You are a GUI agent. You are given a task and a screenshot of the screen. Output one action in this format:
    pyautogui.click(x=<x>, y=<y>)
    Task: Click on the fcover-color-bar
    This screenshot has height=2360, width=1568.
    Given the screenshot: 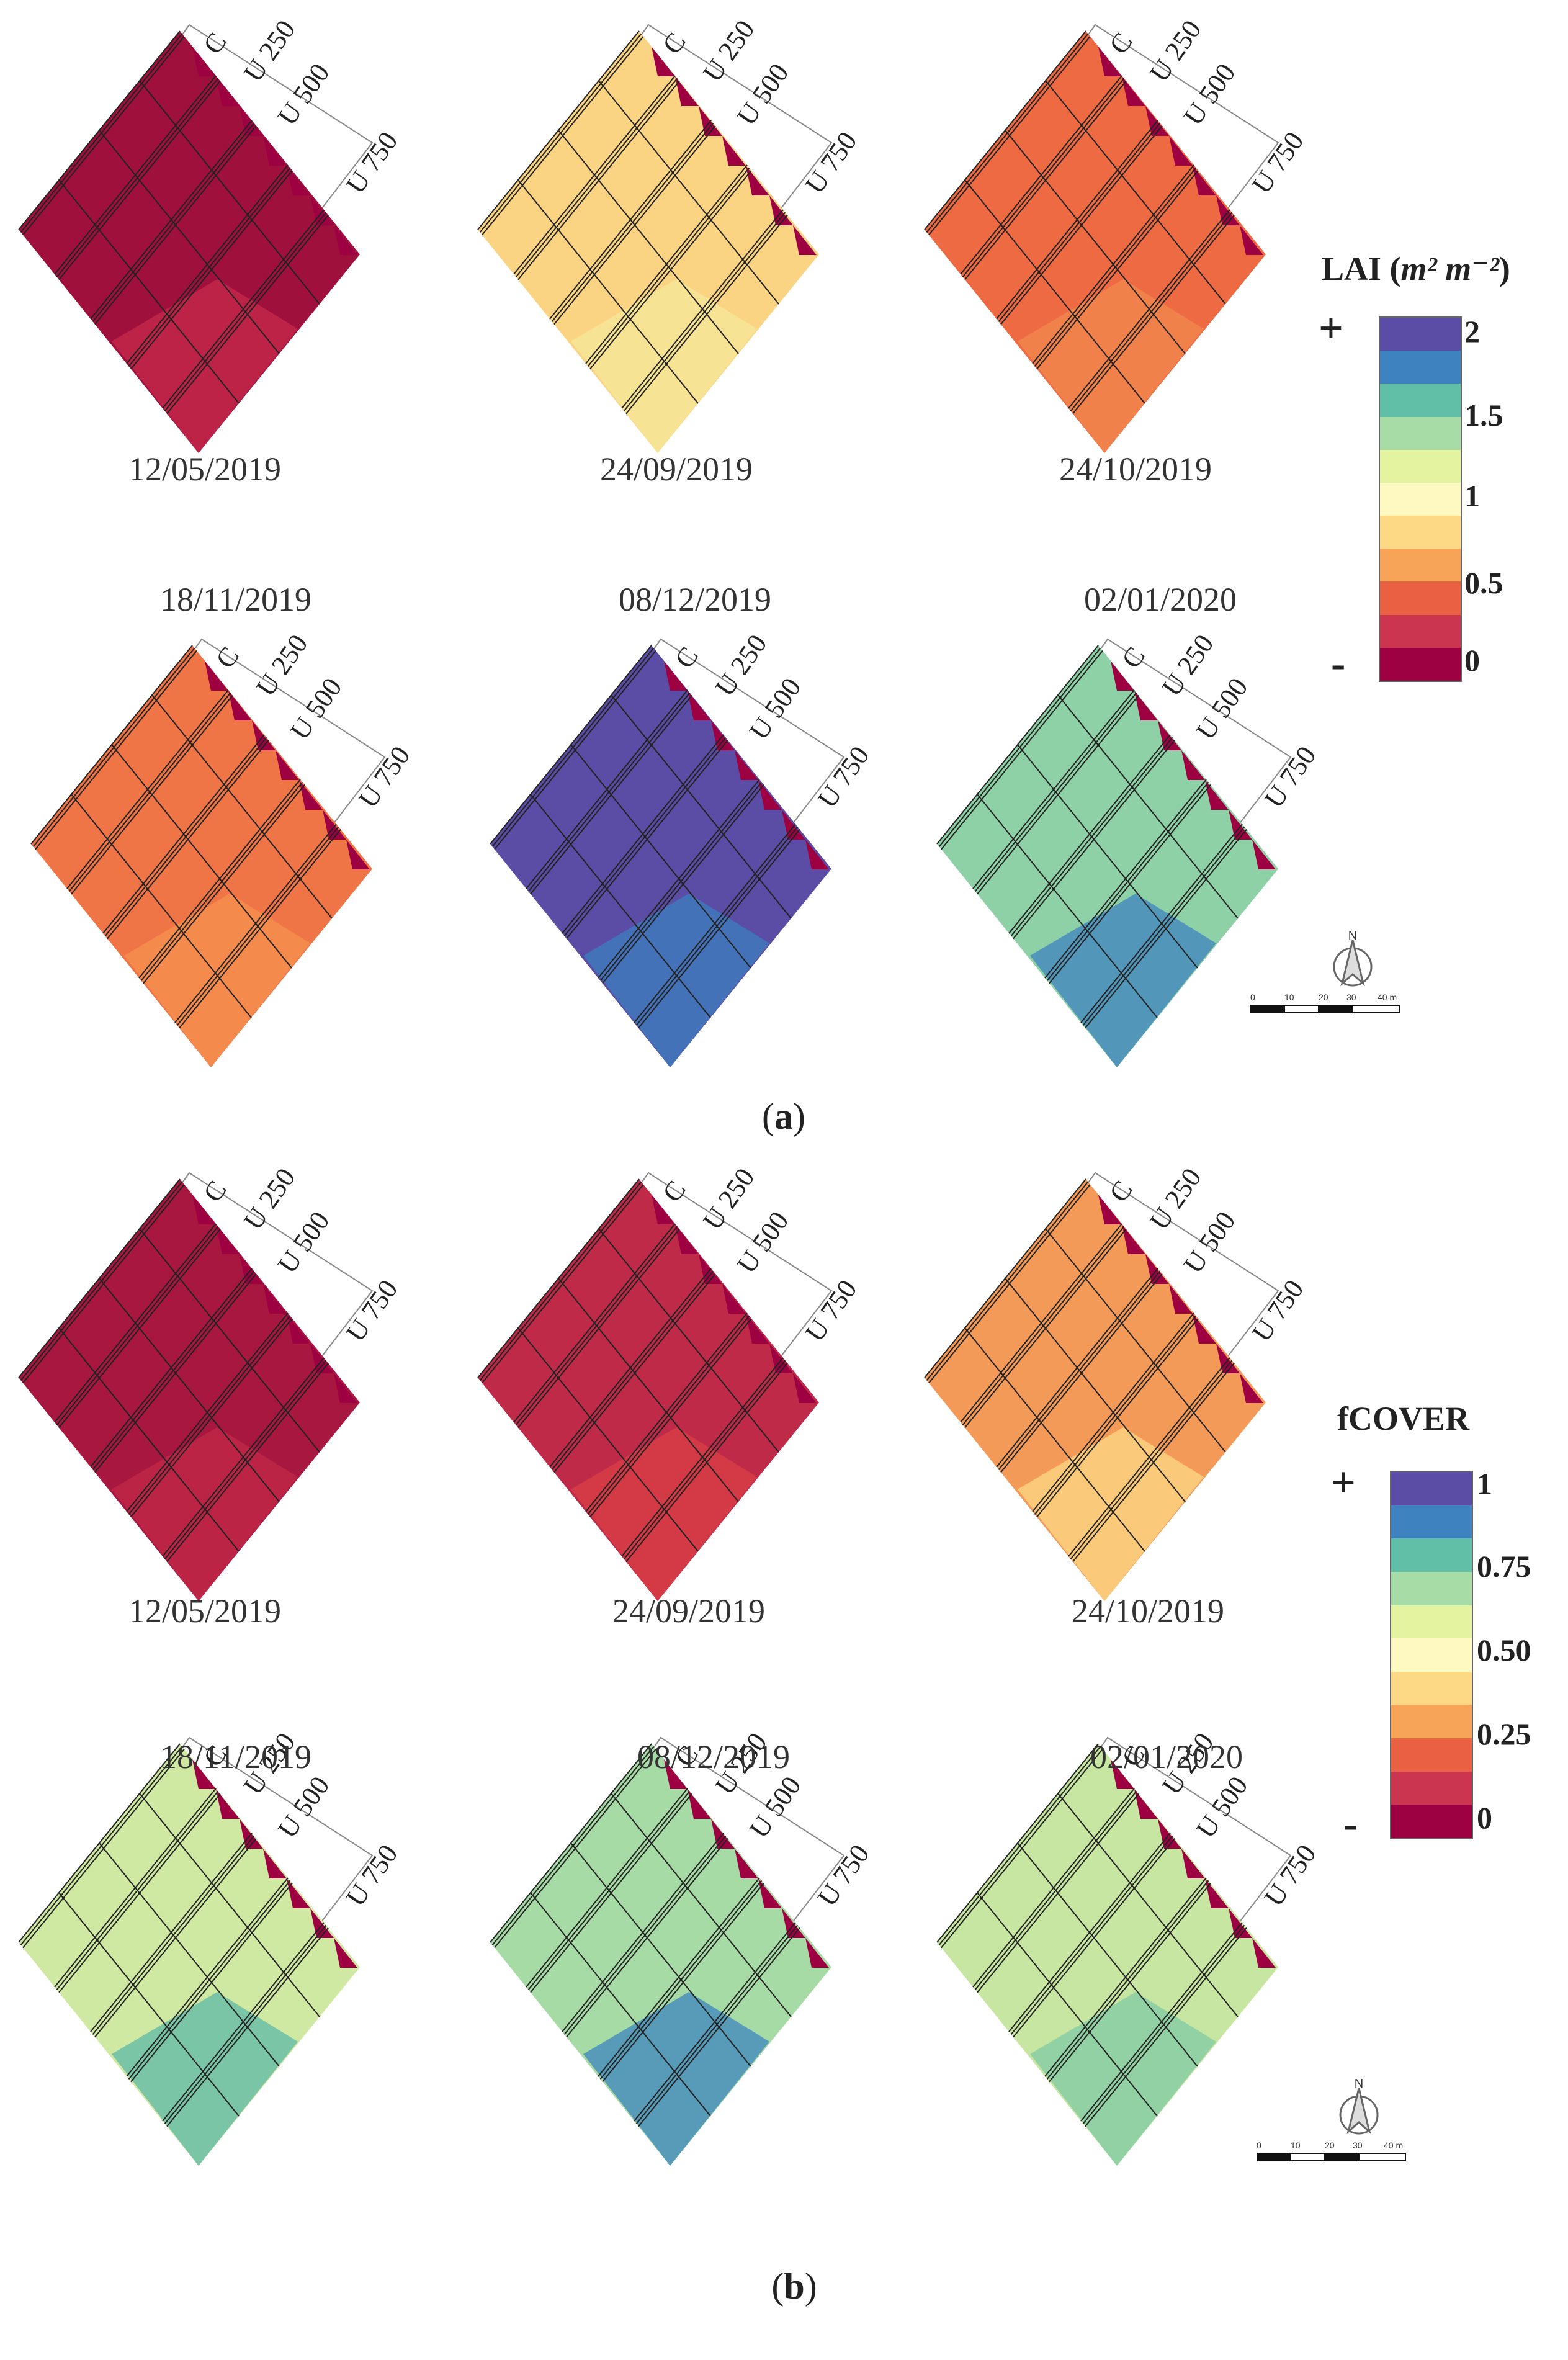 What is the action you would take?
    pyautogui.click(x=1431, y=1655)
    